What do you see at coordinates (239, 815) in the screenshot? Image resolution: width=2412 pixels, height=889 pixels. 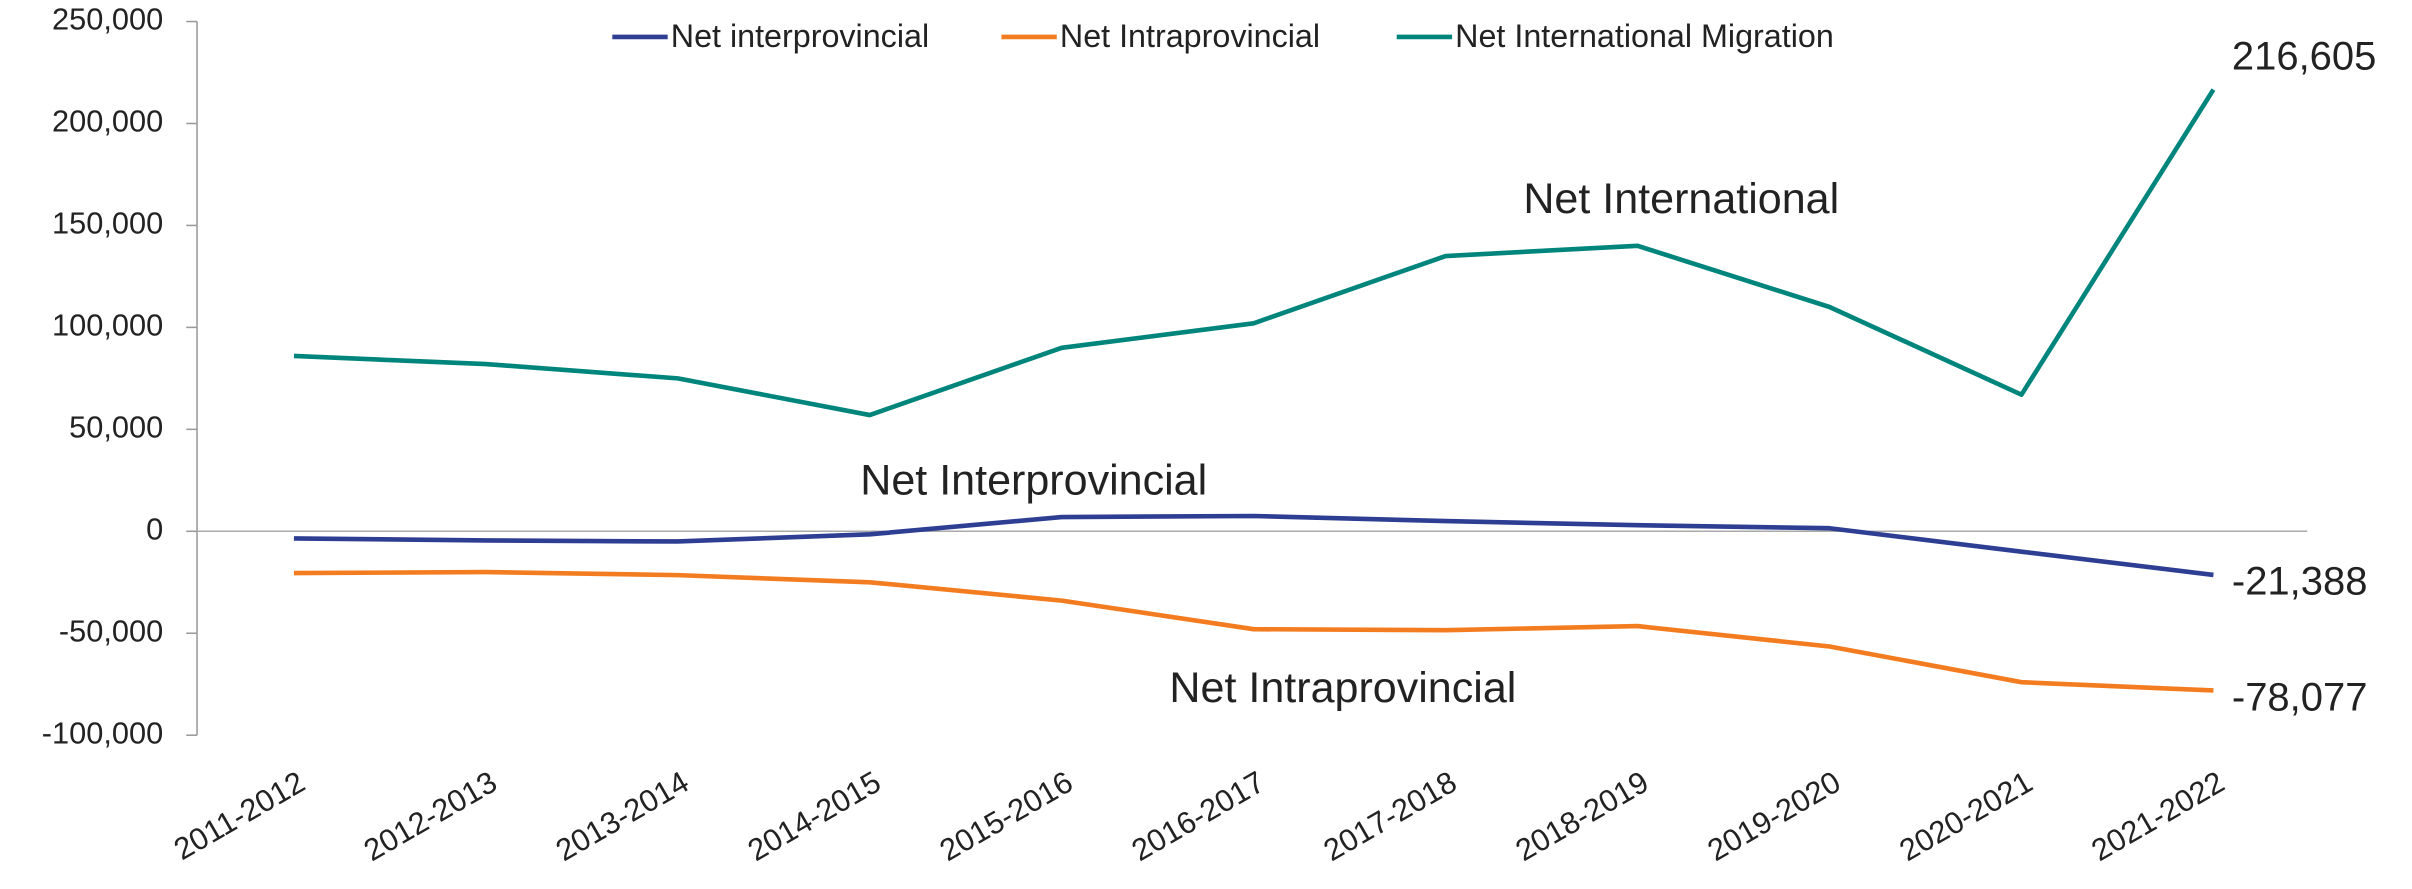 I see `x-tick-label: 2011-2012` at bounding box center [239, 815].